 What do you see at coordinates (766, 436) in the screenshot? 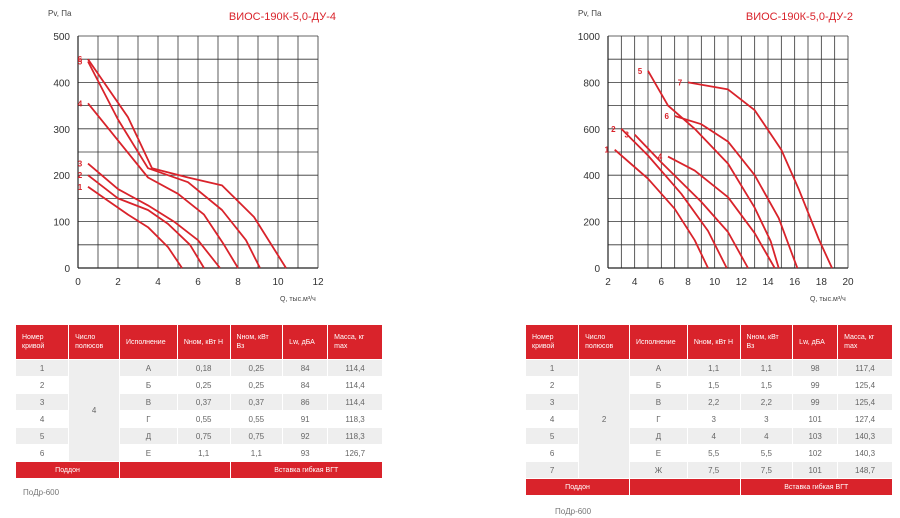
I see `cell-power-vz: 4` at bounding box center [766, 436].